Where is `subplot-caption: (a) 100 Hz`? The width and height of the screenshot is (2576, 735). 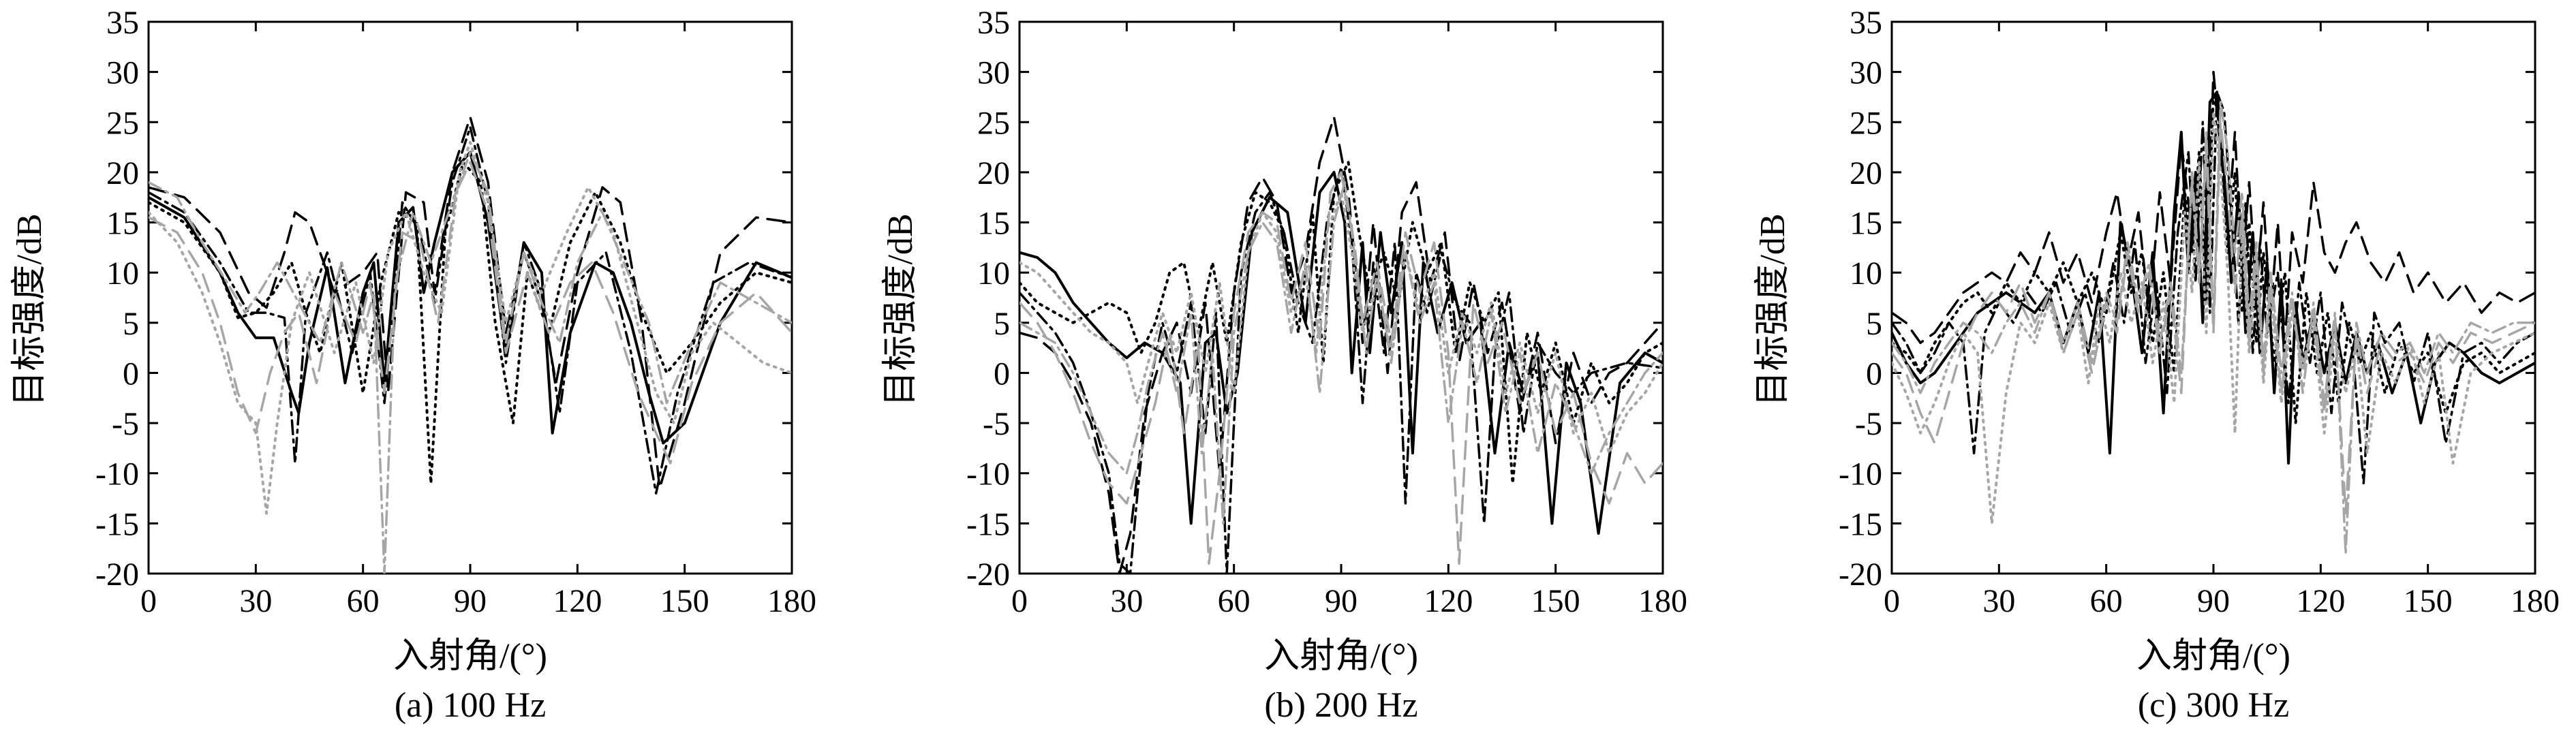 subplot-caption: (a) 100 Hz is located at coordinates (471, 705).